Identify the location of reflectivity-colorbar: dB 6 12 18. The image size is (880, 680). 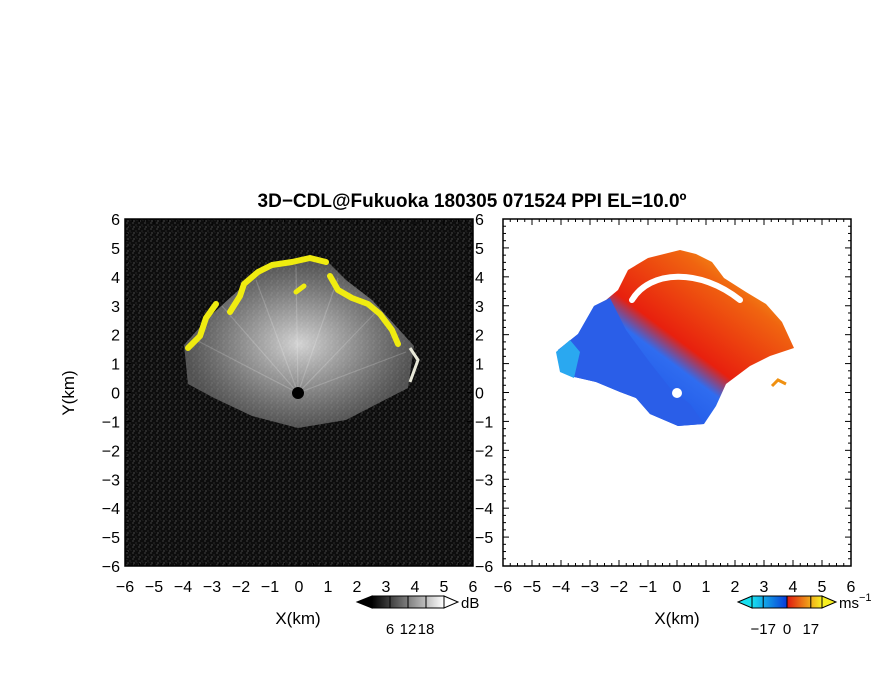
(417, 616).